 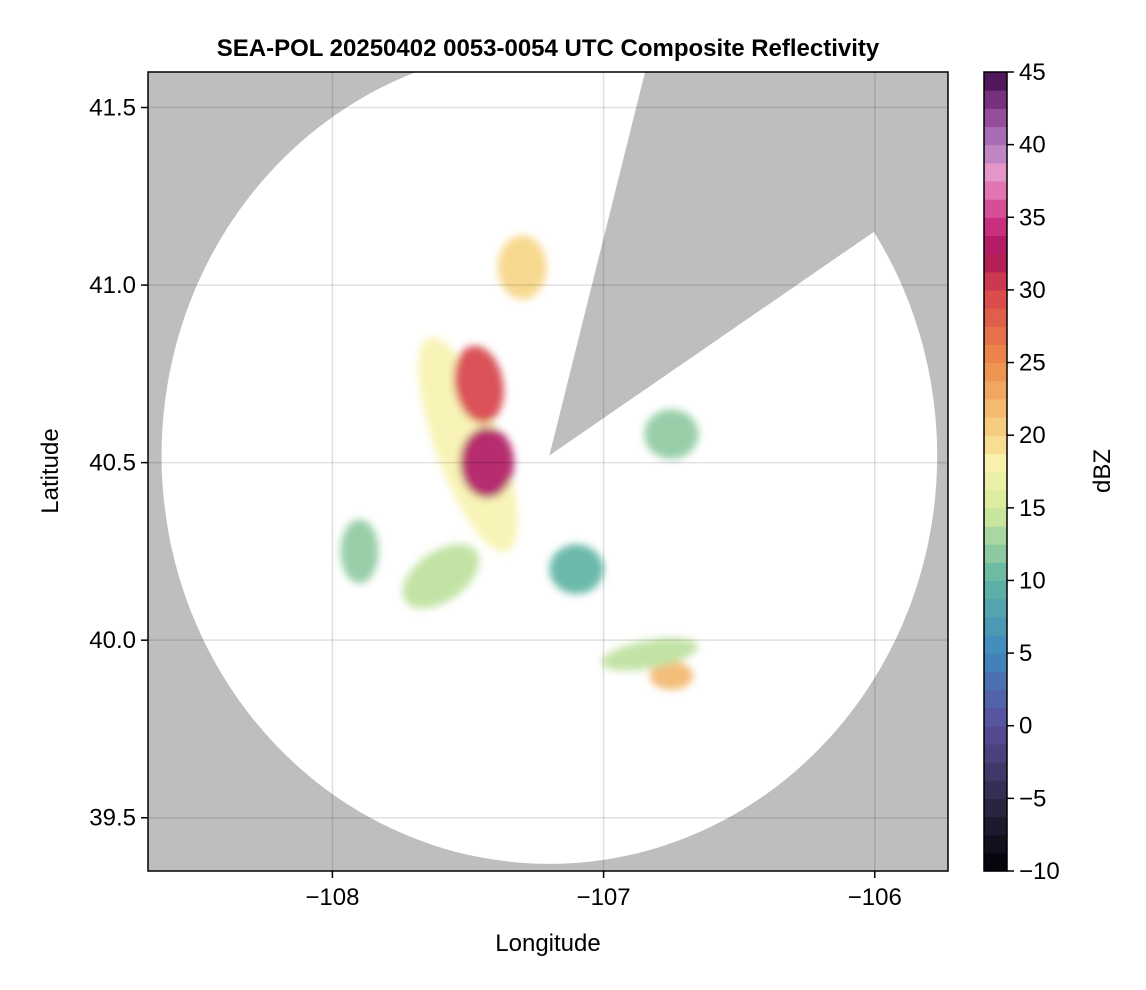 I want to click on colorbar-tick-label: 45, so click(x=1032, y=72).